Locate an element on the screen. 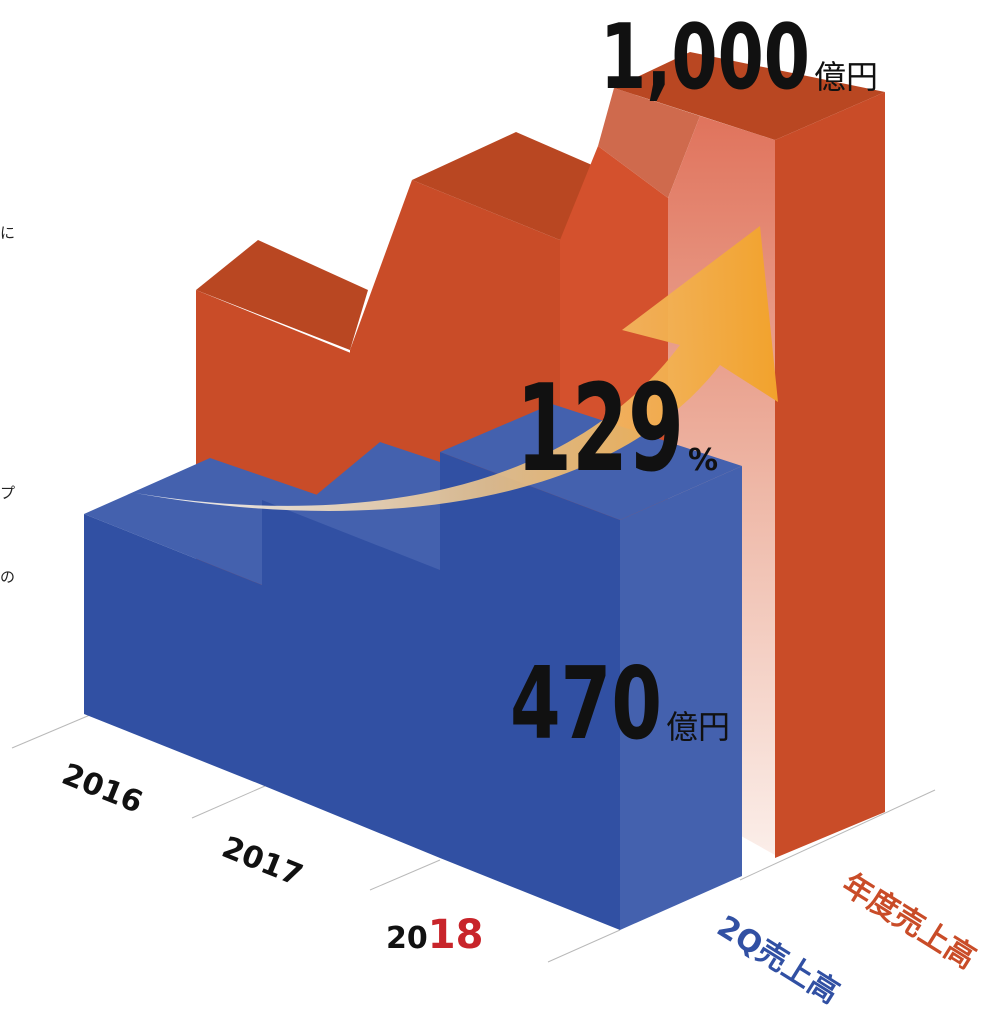  q2-bar-2016 is located at coordinates (173, 649).